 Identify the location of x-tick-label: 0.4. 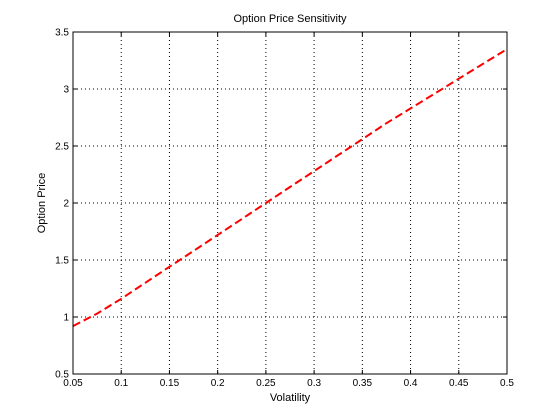
(411, 383).